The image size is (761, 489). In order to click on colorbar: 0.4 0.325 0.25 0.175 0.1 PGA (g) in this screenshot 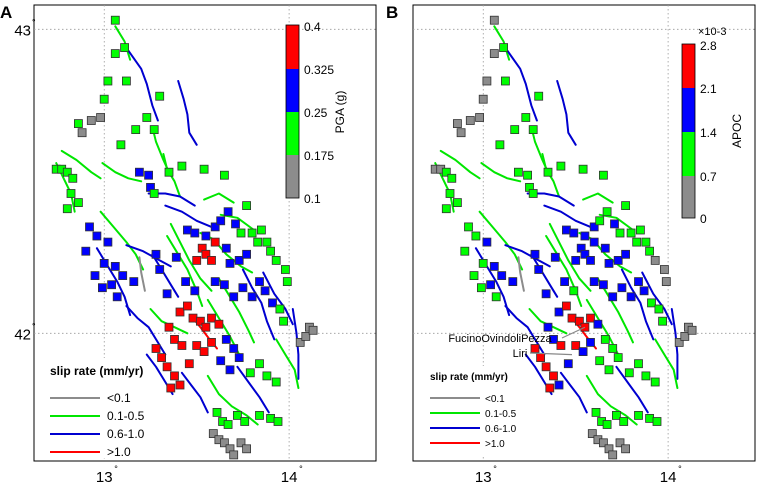, I will do `click(316, 113)`.